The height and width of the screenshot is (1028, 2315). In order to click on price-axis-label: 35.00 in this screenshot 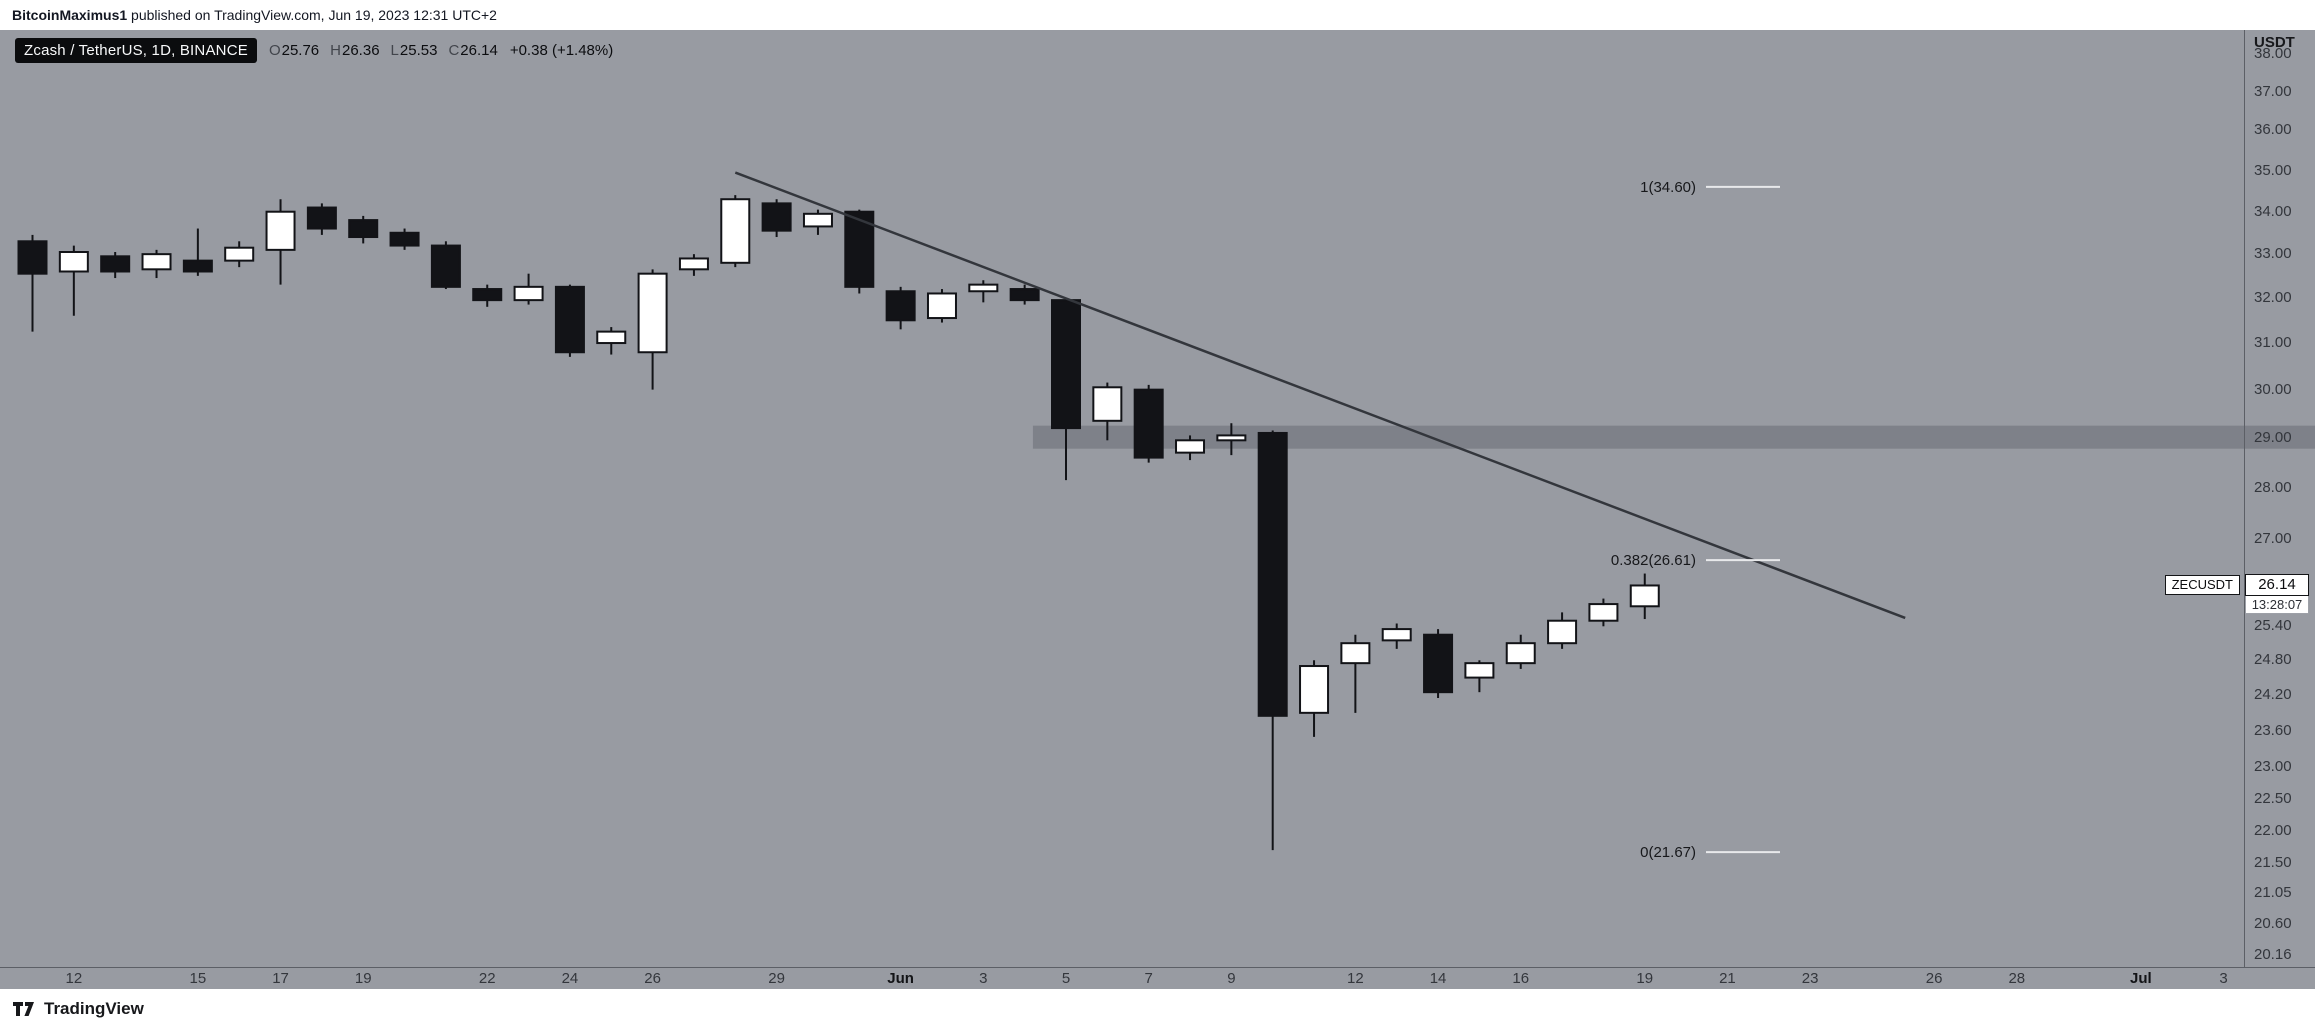, I will do `click(2273, 170)`.